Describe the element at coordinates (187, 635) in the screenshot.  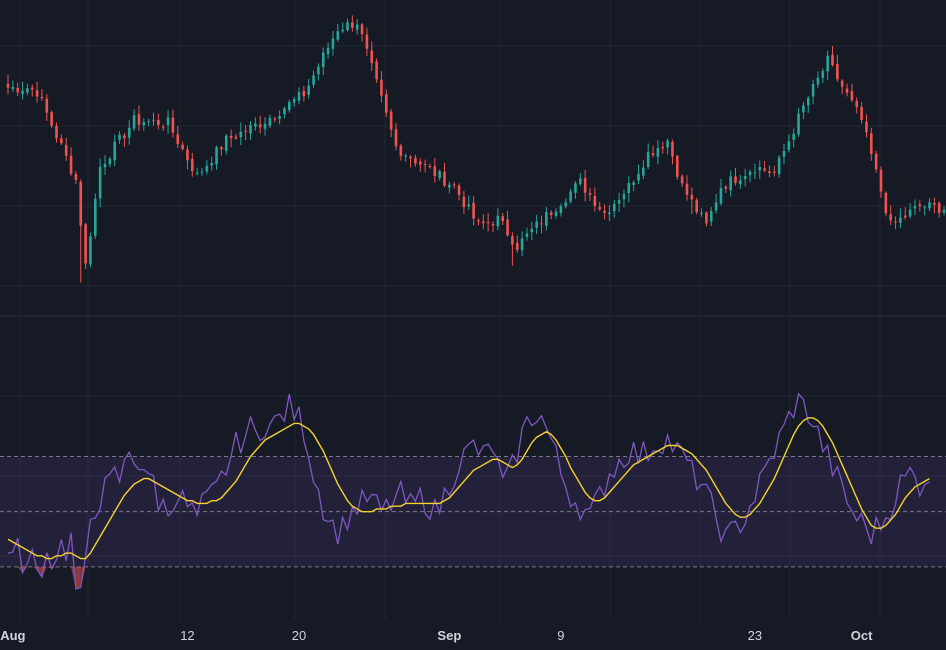
I see `x-tick-label: 12` at that location.